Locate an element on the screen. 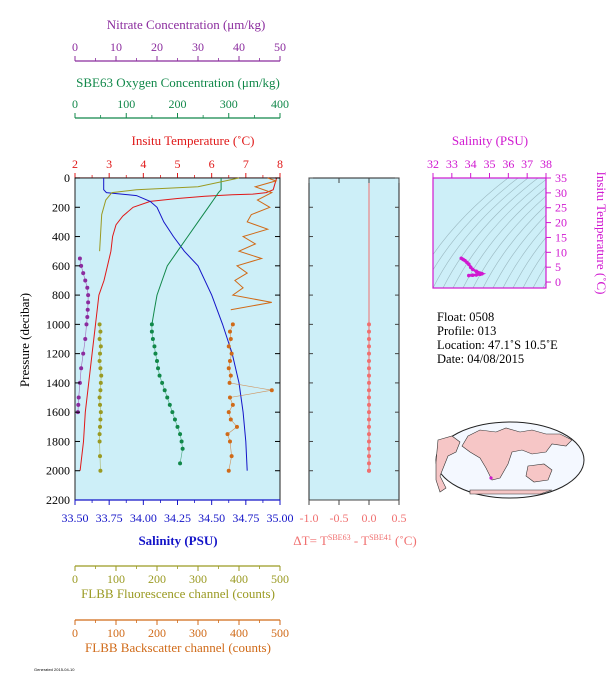 This screenshot has width=616, height=689. delta-tick-label: -1.0 is located at coordinates (309, 518).